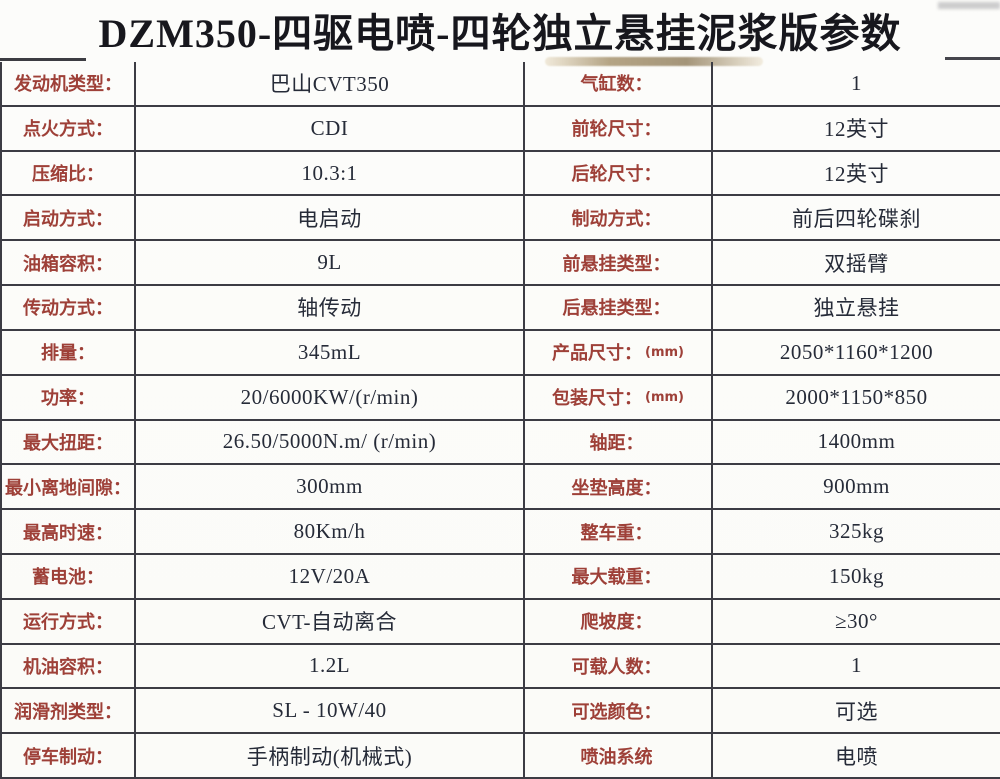 The height and width of the screenshot is (779, 1000). What do you see at coordinates (69, 353) in the screenshot?
I see `spec-label-left: 排量：` at bounding box center [69, 353].